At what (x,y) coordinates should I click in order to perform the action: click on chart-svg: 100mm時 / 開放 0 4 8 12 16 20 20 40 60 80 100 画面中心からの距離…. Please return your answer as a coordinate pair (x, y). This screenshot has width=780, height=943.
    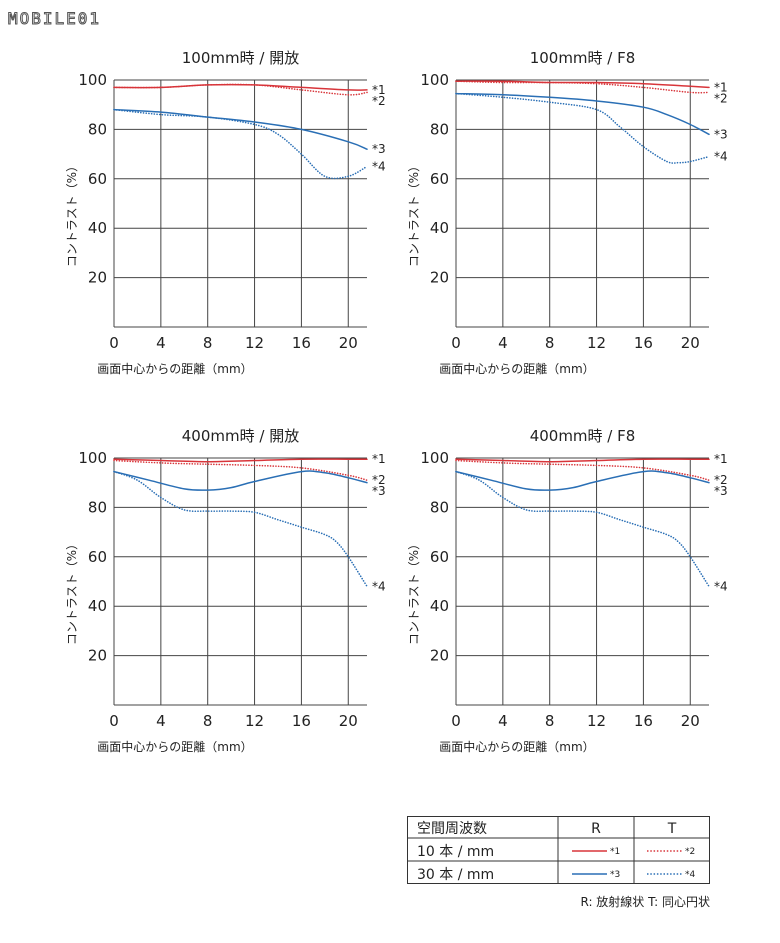
    Looking at the image, I should click on (225, 212).